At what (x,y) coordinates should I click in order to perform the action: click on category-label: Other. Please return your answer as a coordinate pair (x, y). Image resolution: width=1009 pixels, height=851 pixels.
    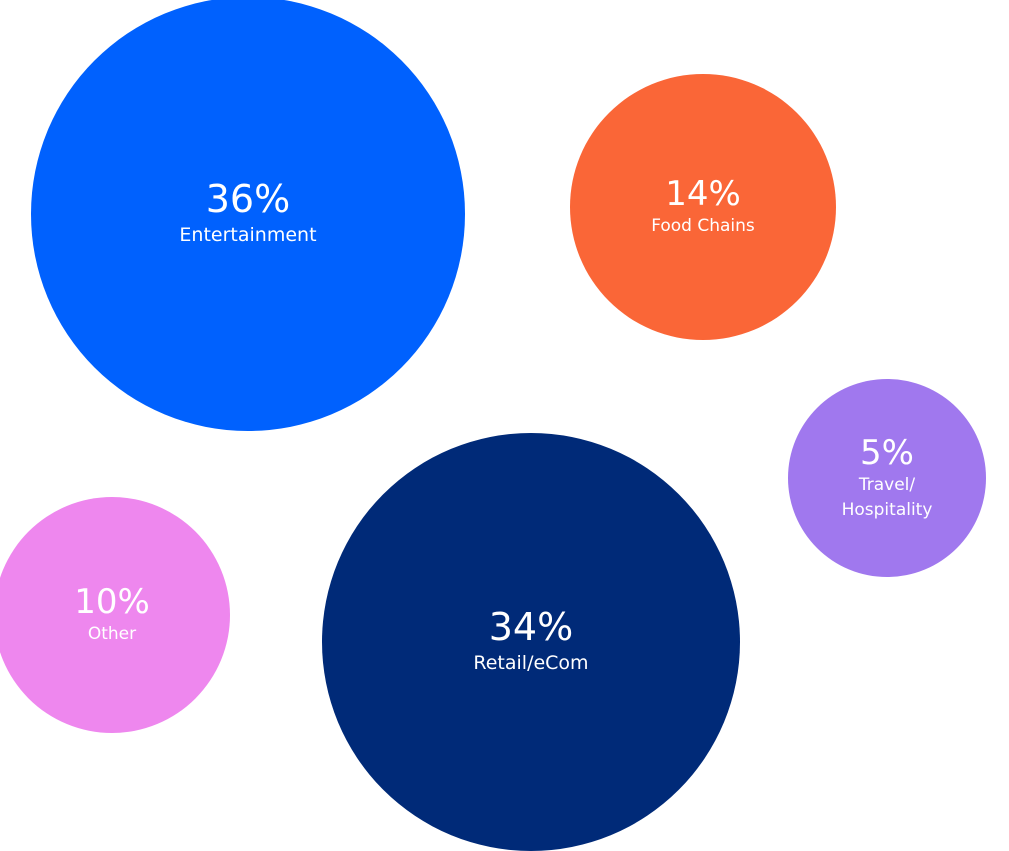
    Looking at the image, I should click on (112, 634).